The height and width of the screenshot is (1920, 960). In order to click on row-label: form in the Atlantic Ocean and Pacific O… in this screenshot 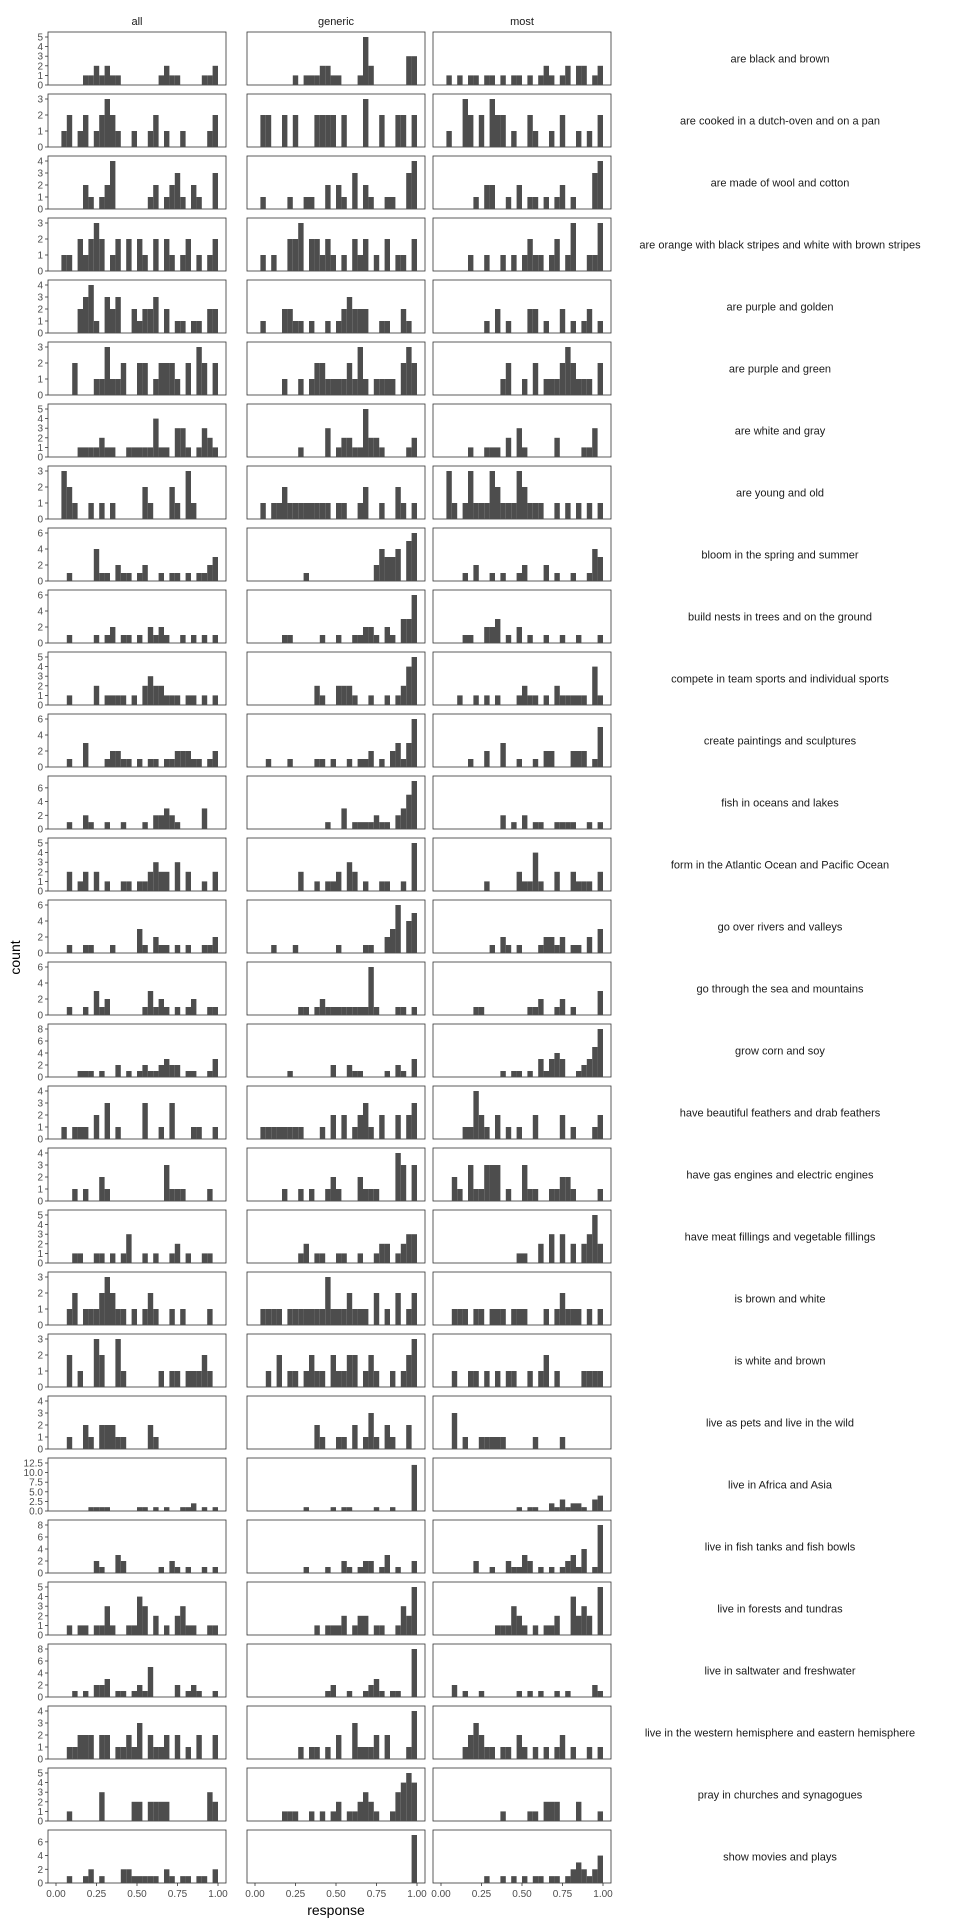, I will do `click(780, 866)`.